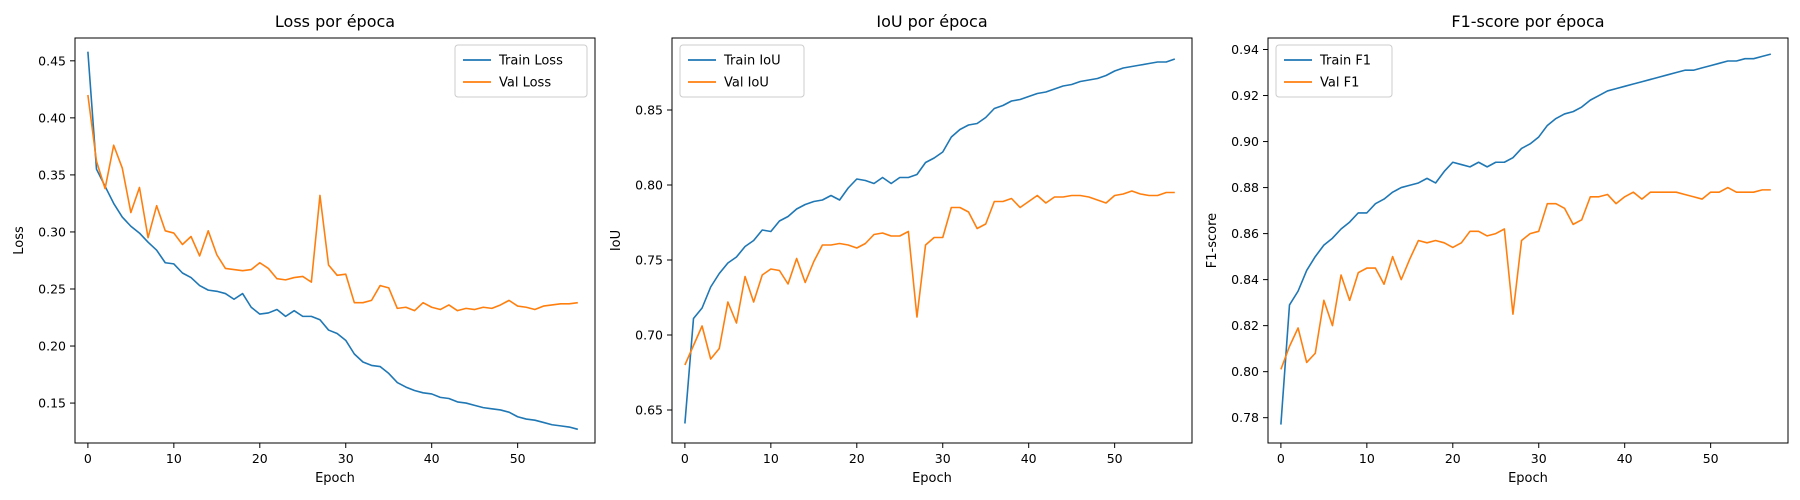 Image resolution: width=1800 pixels, height=500 pixels. I want to click on y-tick-label: 0.84, so click(1245, 279).